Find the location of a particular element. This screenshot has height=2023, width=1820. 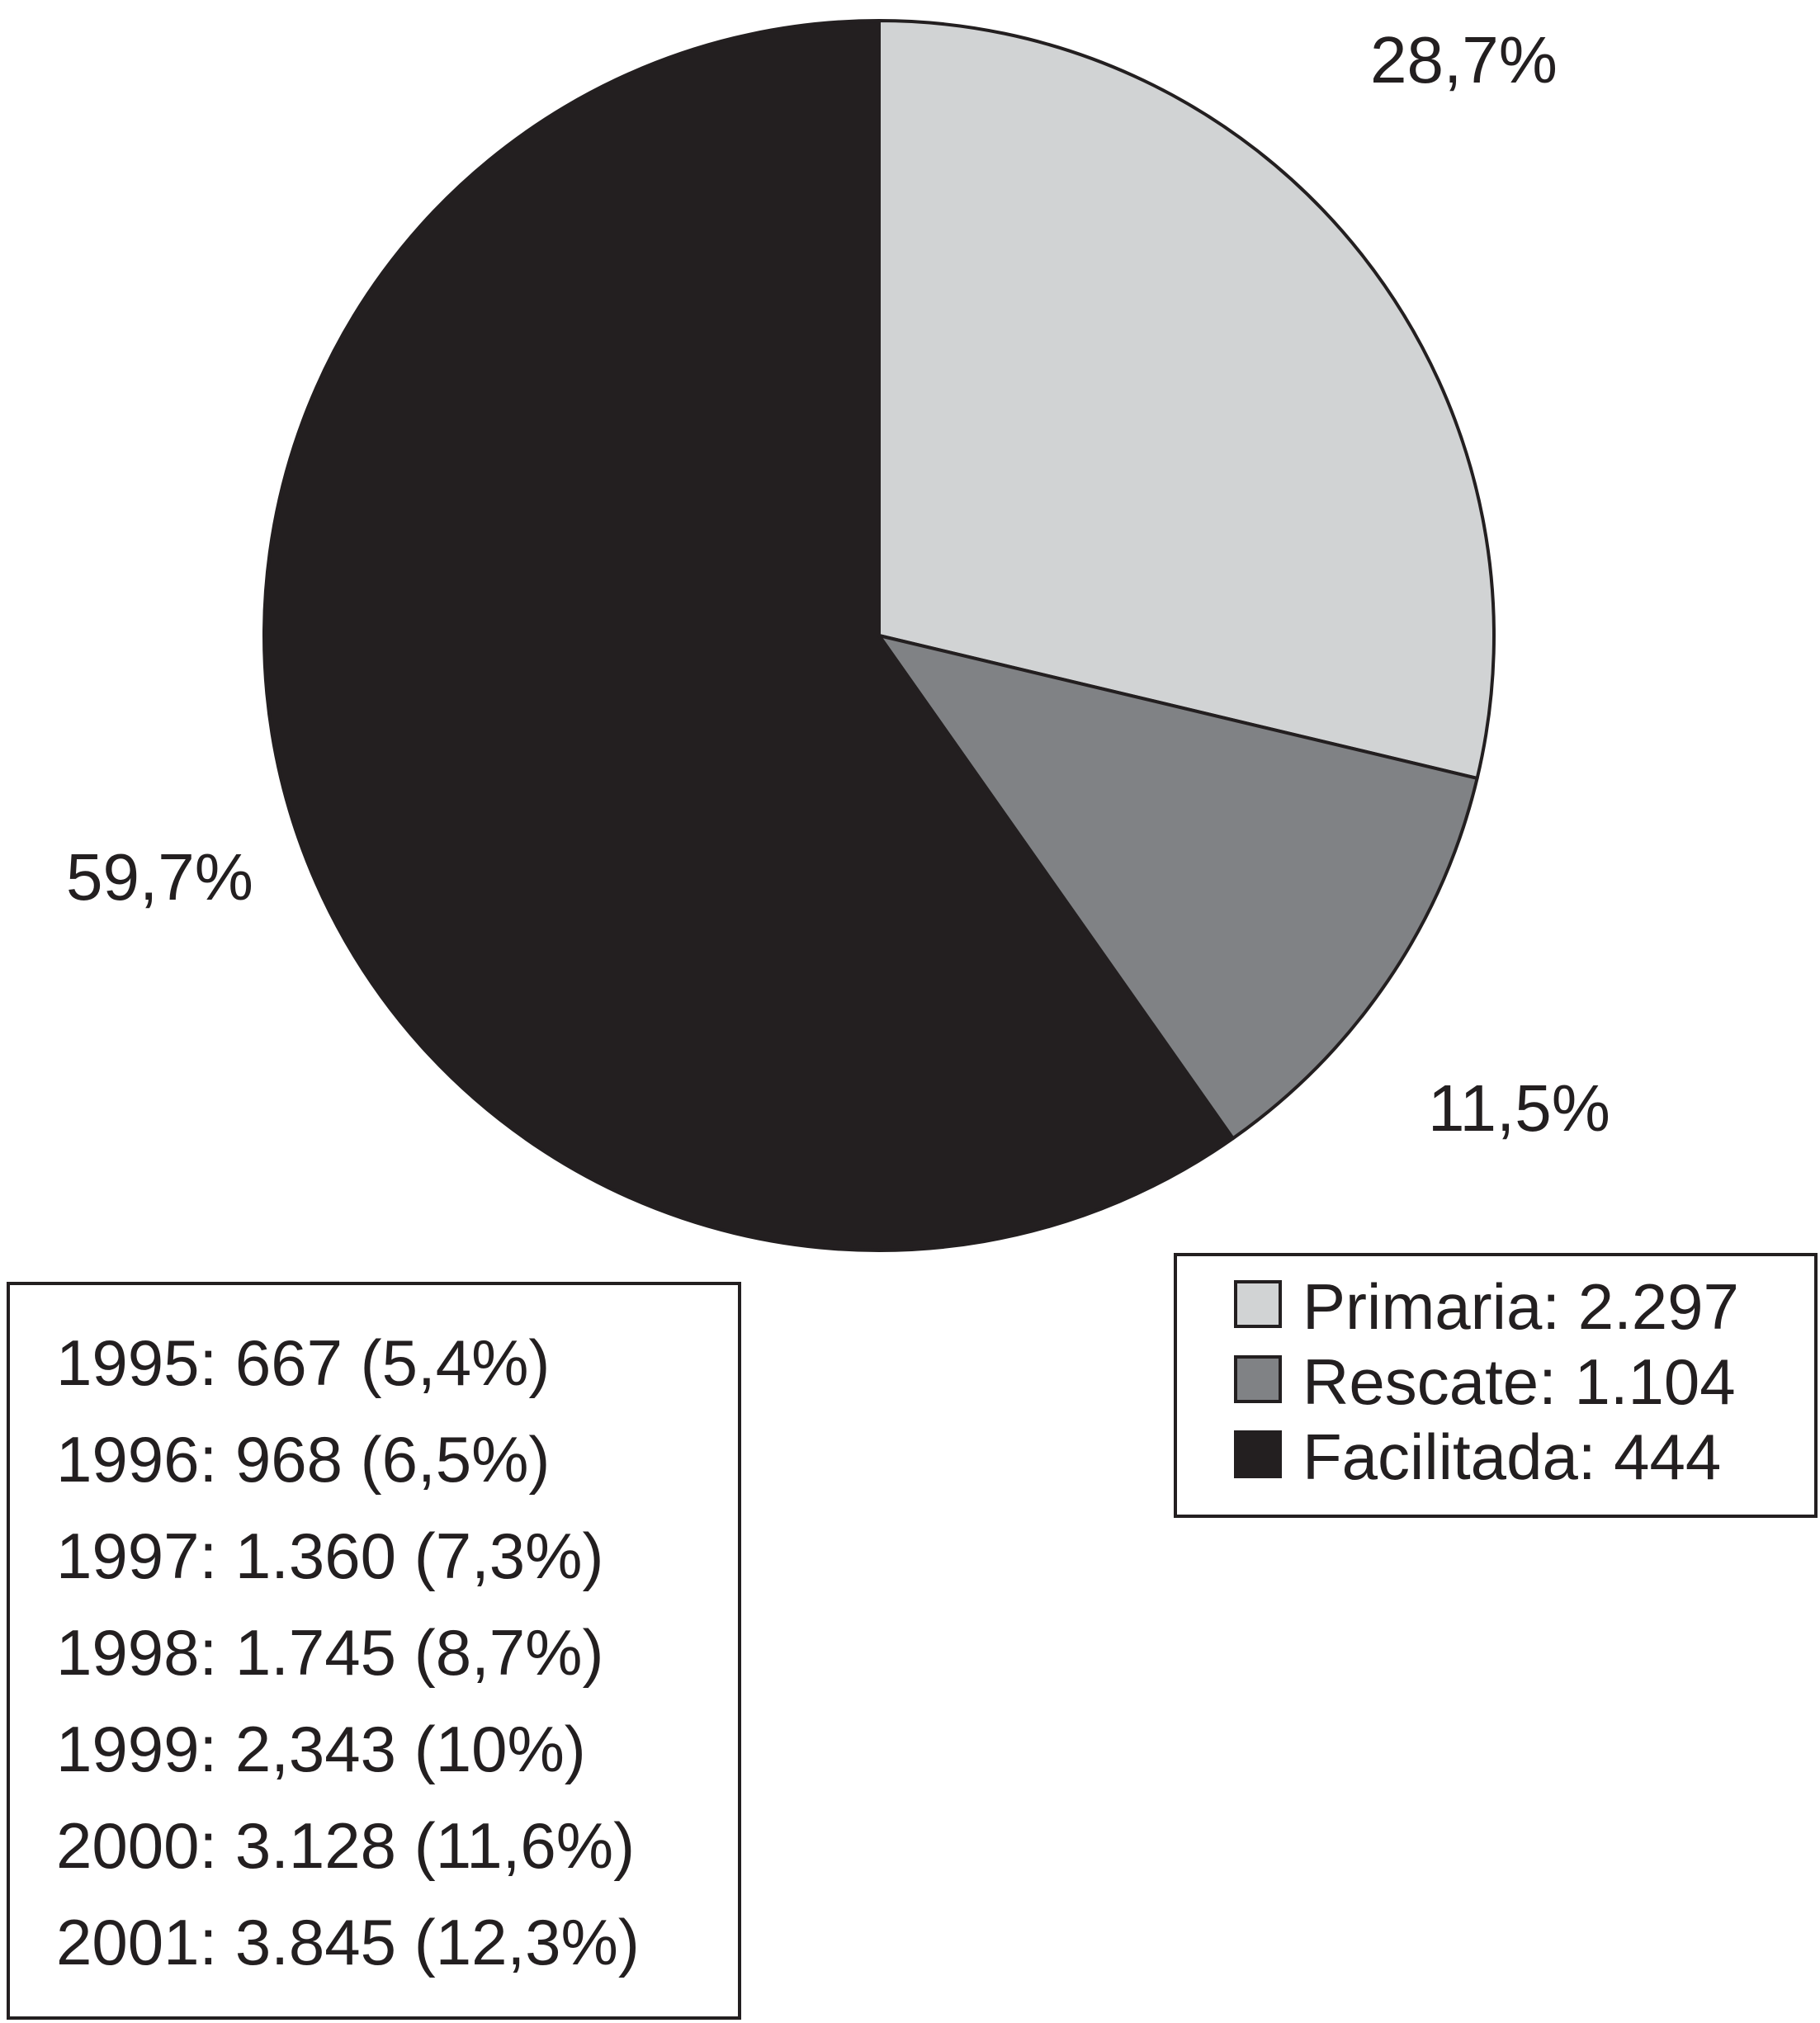

slice-label-primaria: 28,7% is located at coordinates (1464, 60).